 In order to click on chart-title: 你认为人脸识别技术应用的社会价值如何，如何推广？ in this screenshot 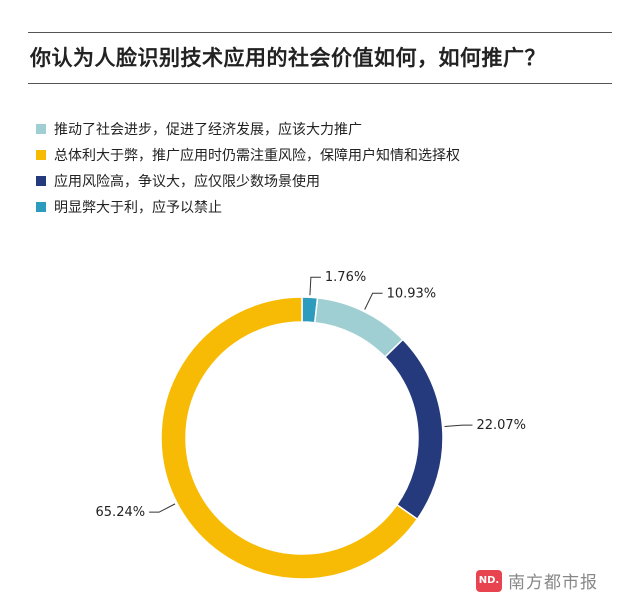, I will do `click(288, 58)`.